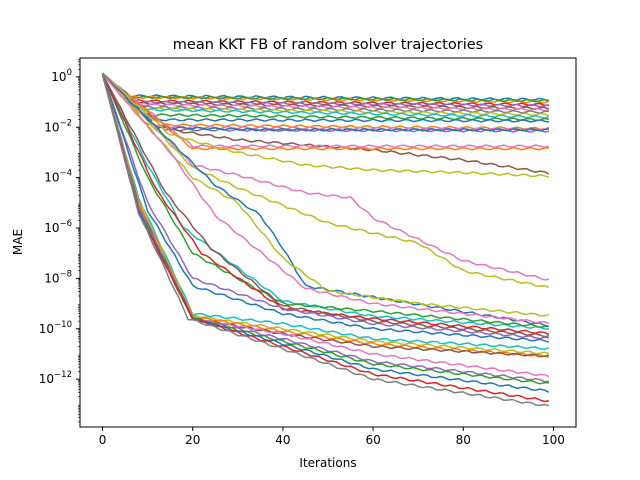 The width and height of the screenshot is (640, 480). Describe the element at coordinates (103, 440) in the screenshot. I see `x-tick-label: 0` at that location.